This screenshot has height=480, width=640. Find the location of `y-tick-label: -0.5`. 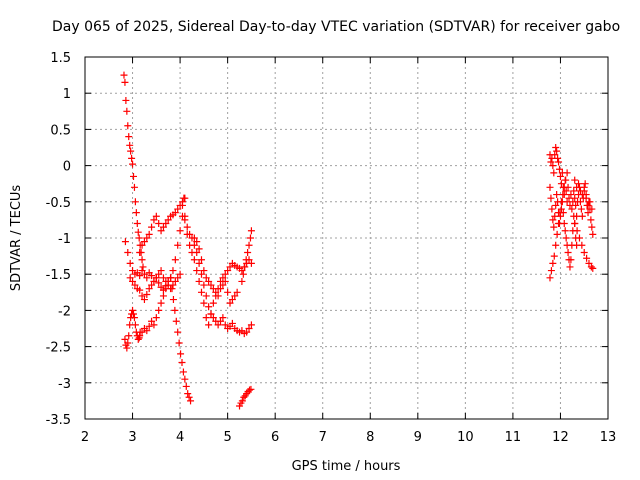

y-tick-label: -0.5 is located at coordinates (58, 203).